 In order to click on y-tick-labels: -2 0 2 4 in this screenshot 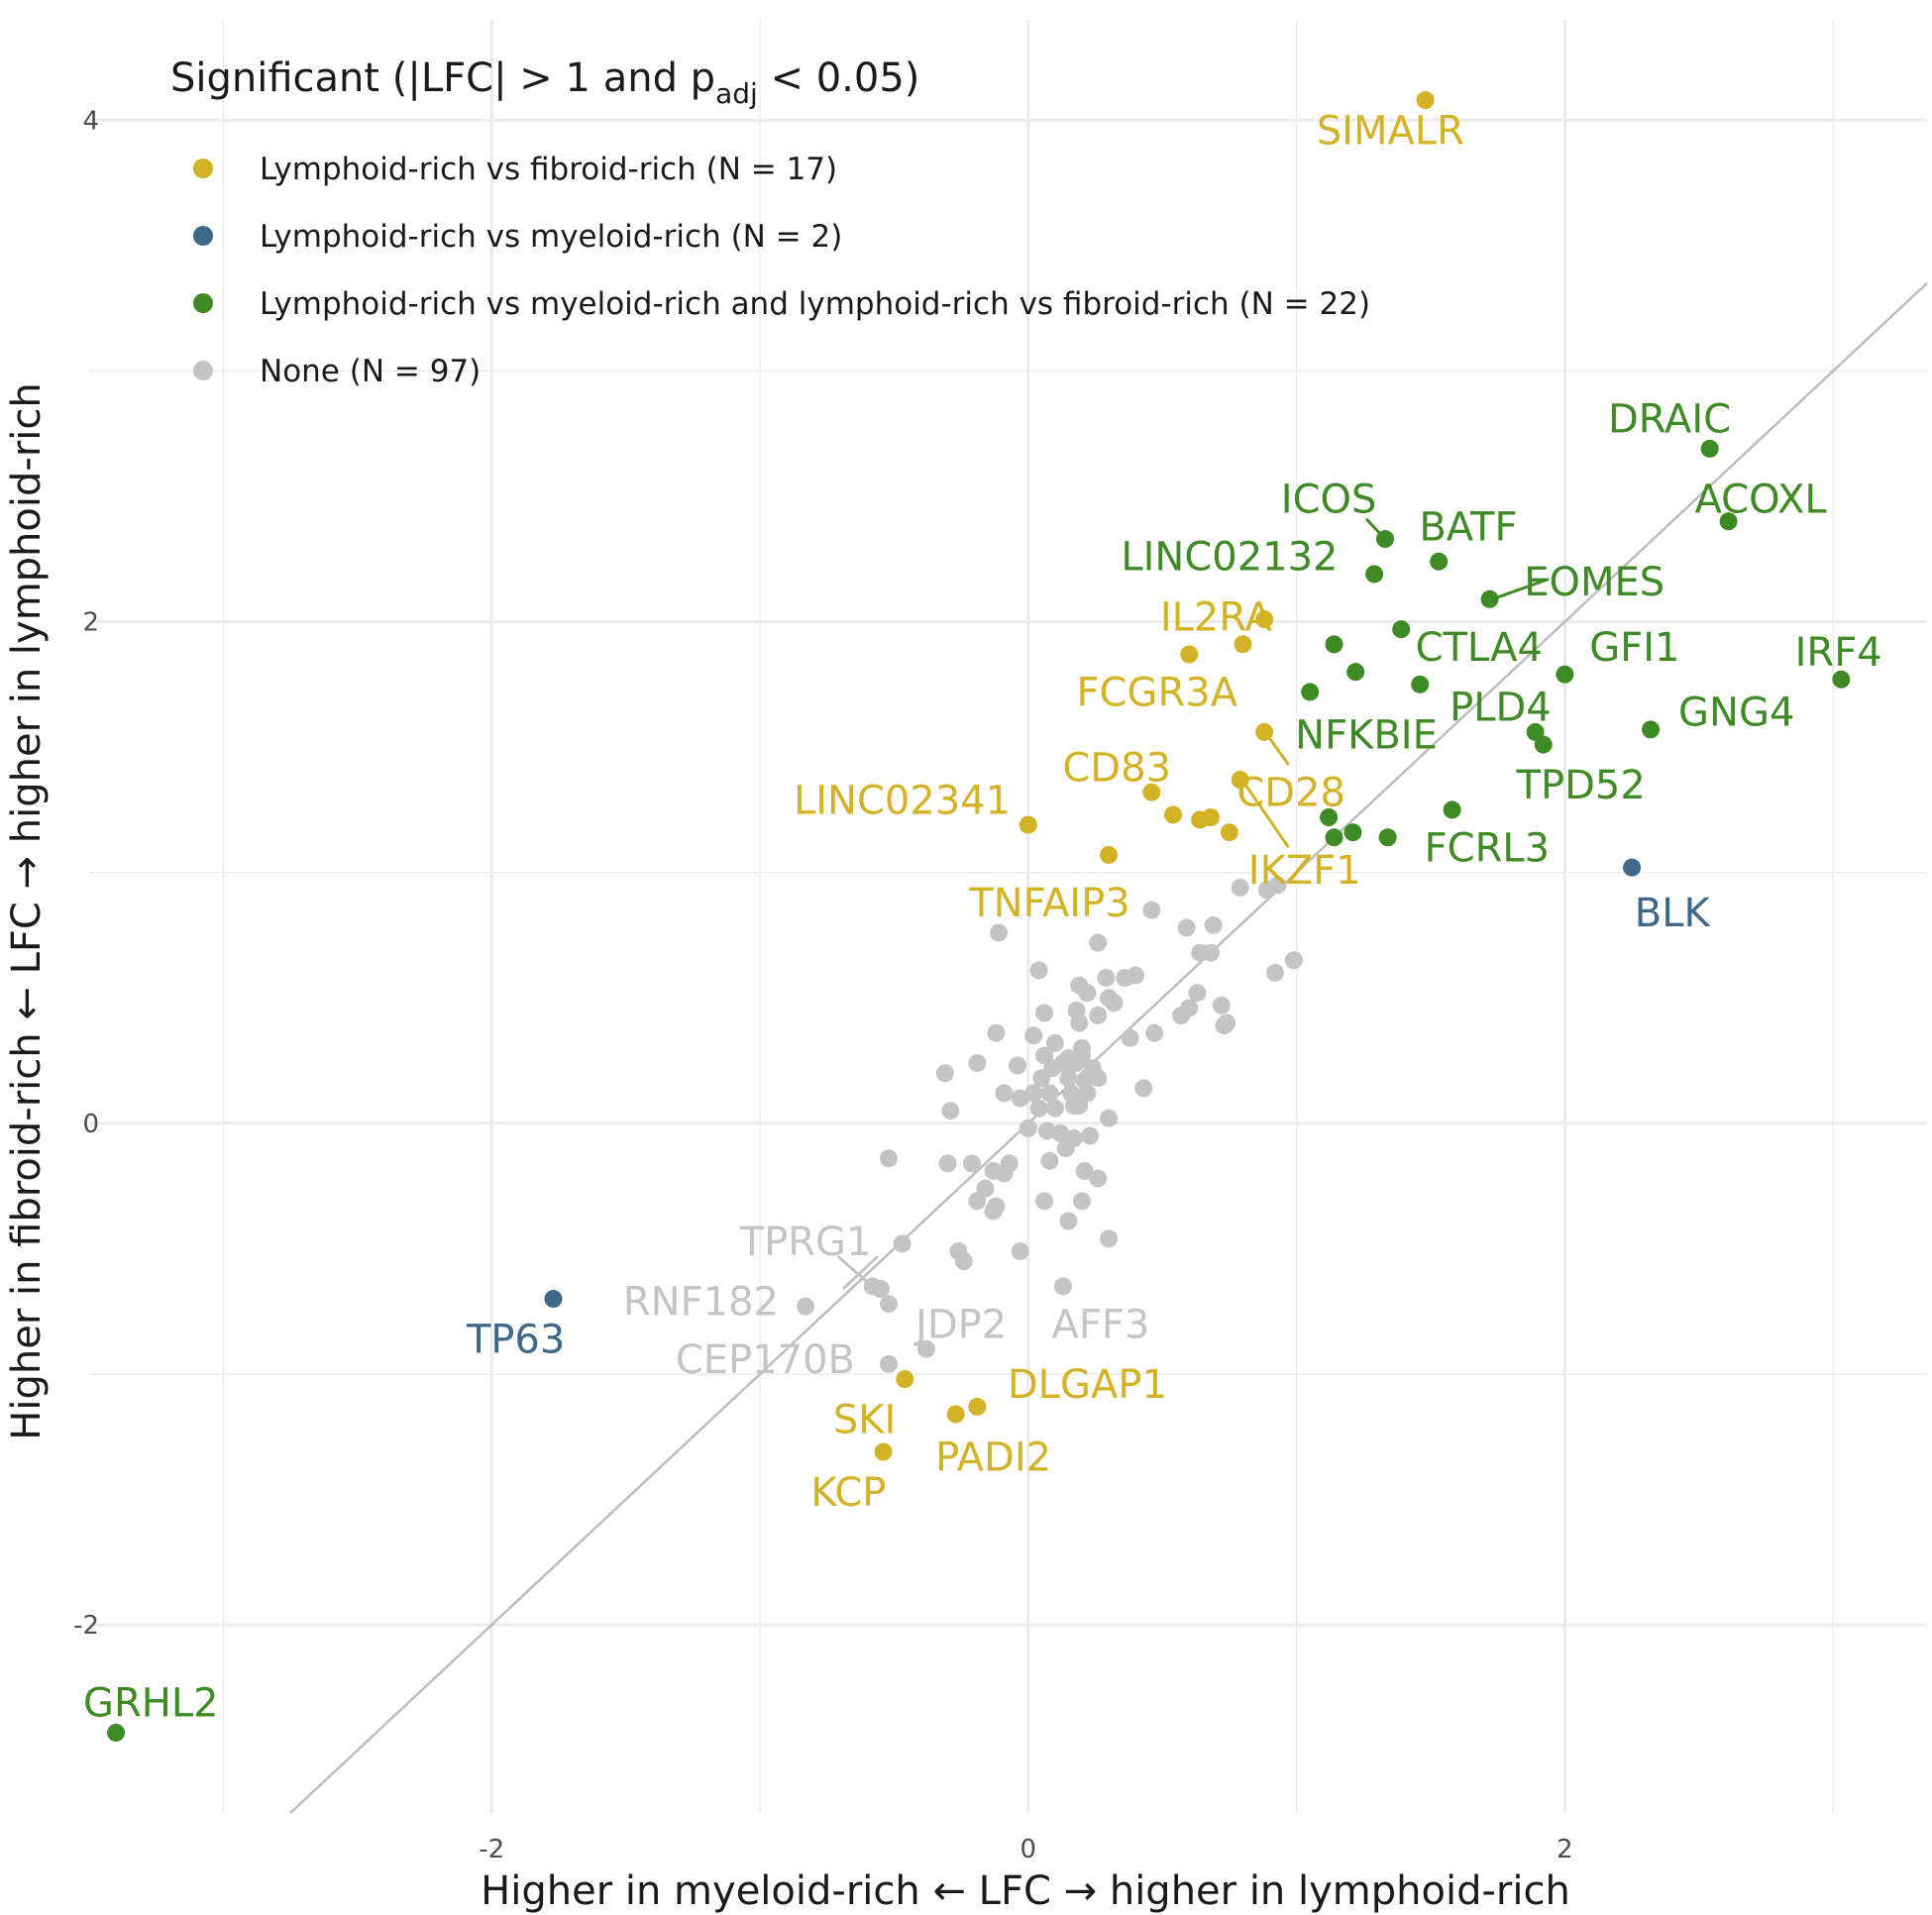, I will do `click(86, 873)`.